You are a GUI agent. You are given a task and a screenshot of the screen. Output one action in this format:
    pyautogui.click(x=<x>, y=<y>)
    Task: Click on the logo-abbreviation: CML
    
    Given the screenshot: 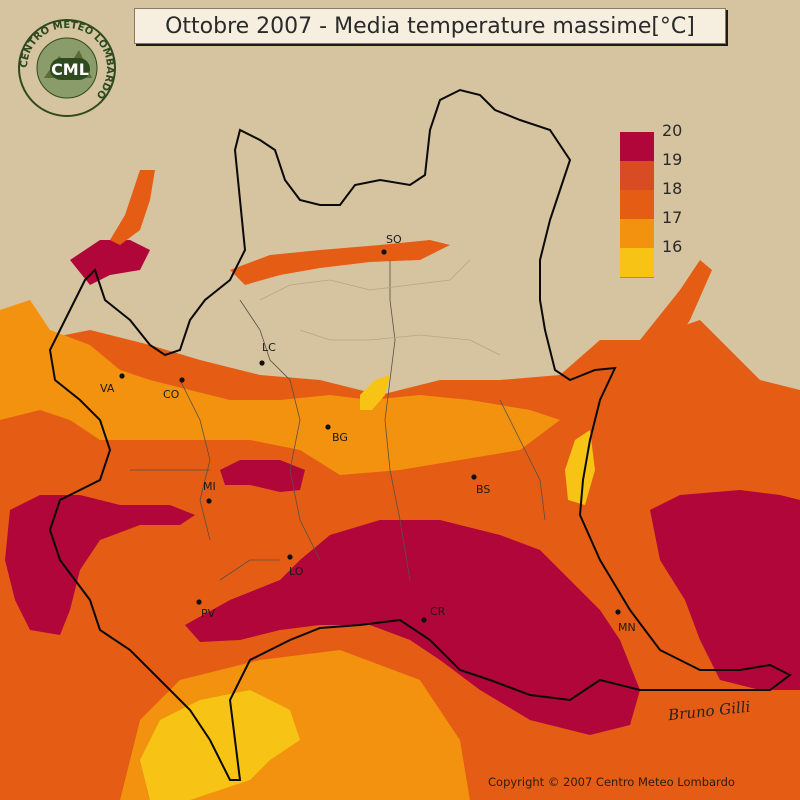 What is the action you would take?
    pyautogui.click(x=70, y=69)
    